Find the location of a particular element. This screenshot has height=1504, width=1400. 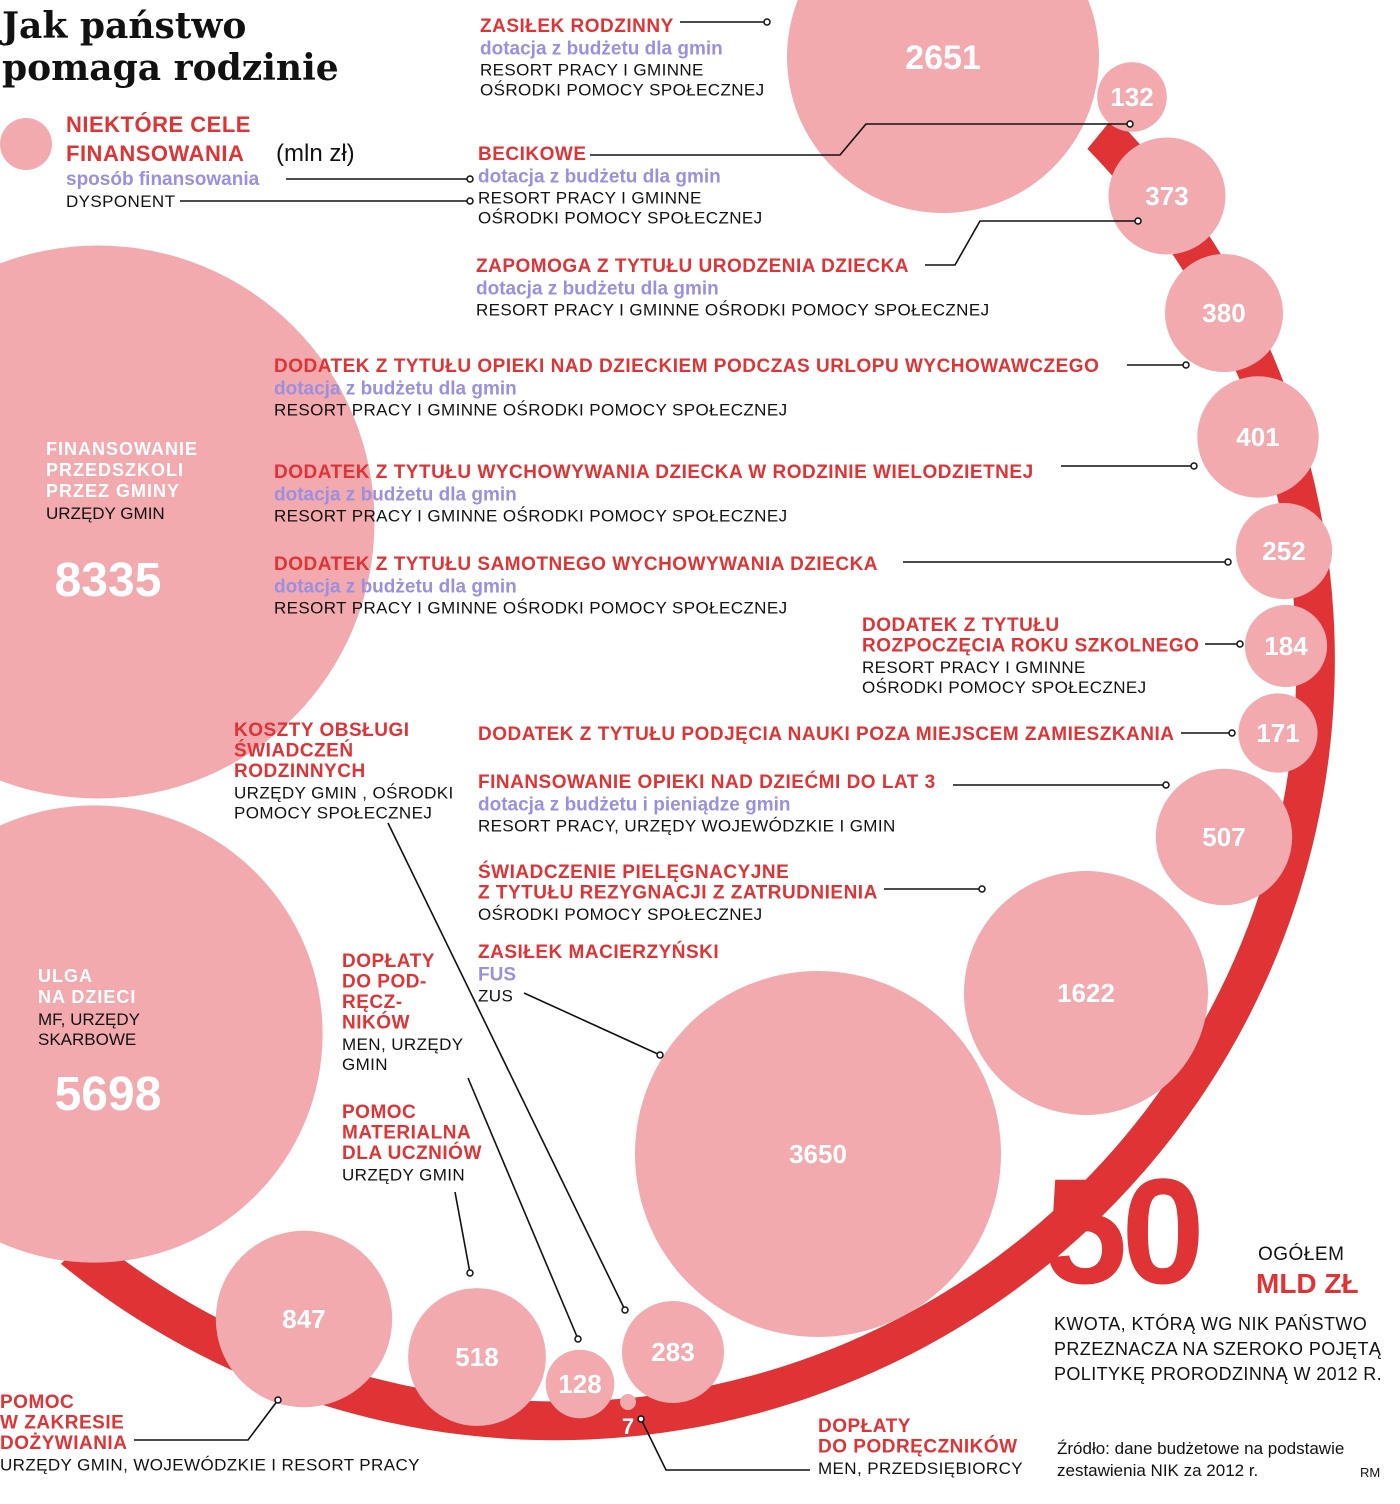

item-disposer: MF, URZĘDY is located at coordinates (89, 1019).